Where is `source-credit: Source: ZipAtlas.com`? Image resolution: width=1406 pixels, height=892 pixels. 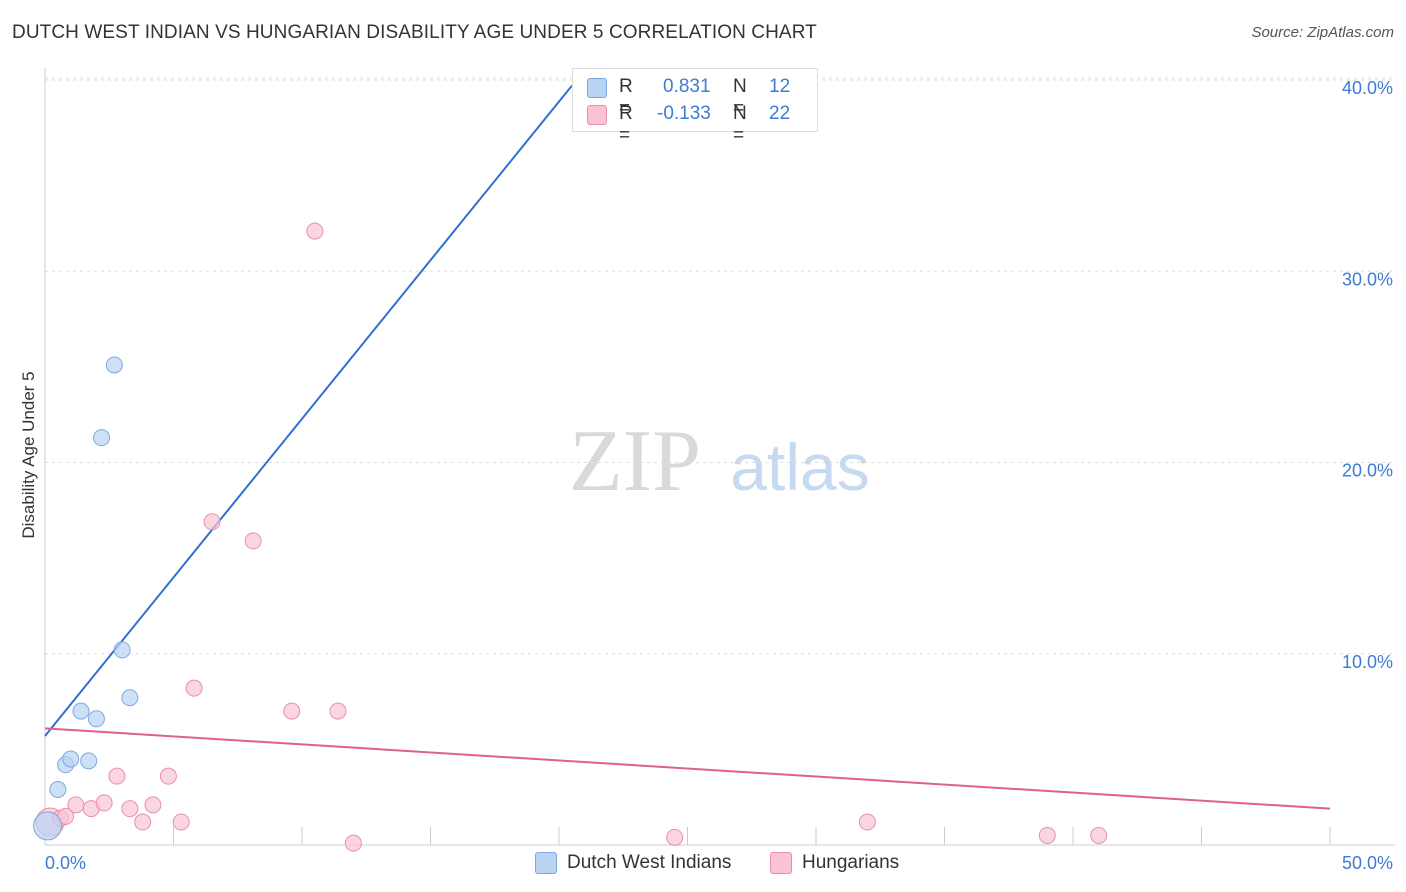
source-credit: Source: ZipAtlas.com is located at coordinates (1322, 32).